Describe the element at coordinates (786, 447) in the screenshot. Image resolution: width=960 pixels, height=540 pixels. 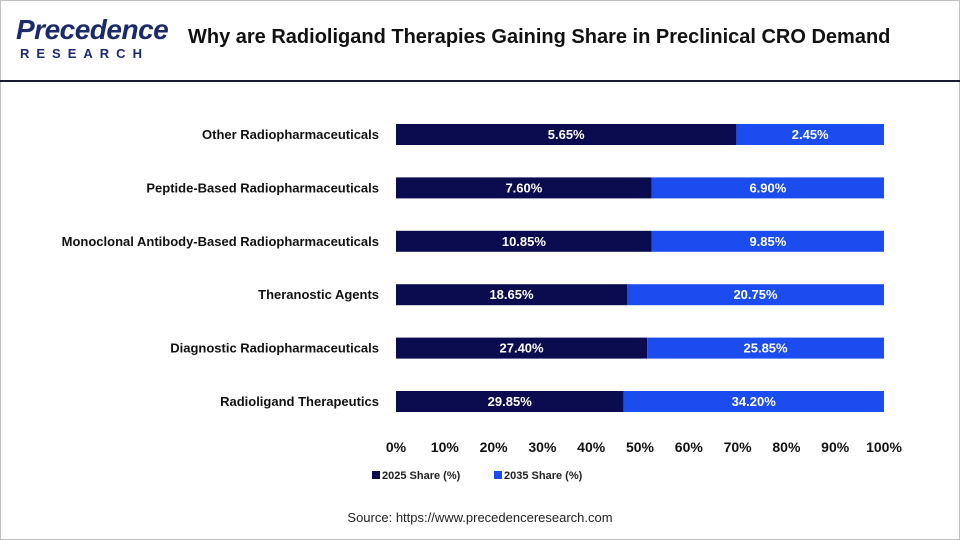
I see `x-tick-label: 80%` at that location.